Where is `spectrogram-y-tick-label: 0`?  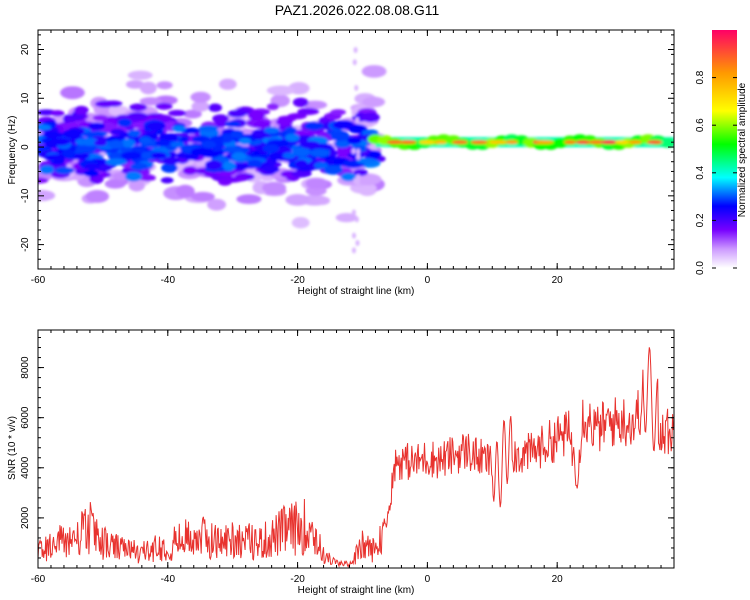 spectrogram-y-tick-label: 0 is located at coordinates (25, 147).